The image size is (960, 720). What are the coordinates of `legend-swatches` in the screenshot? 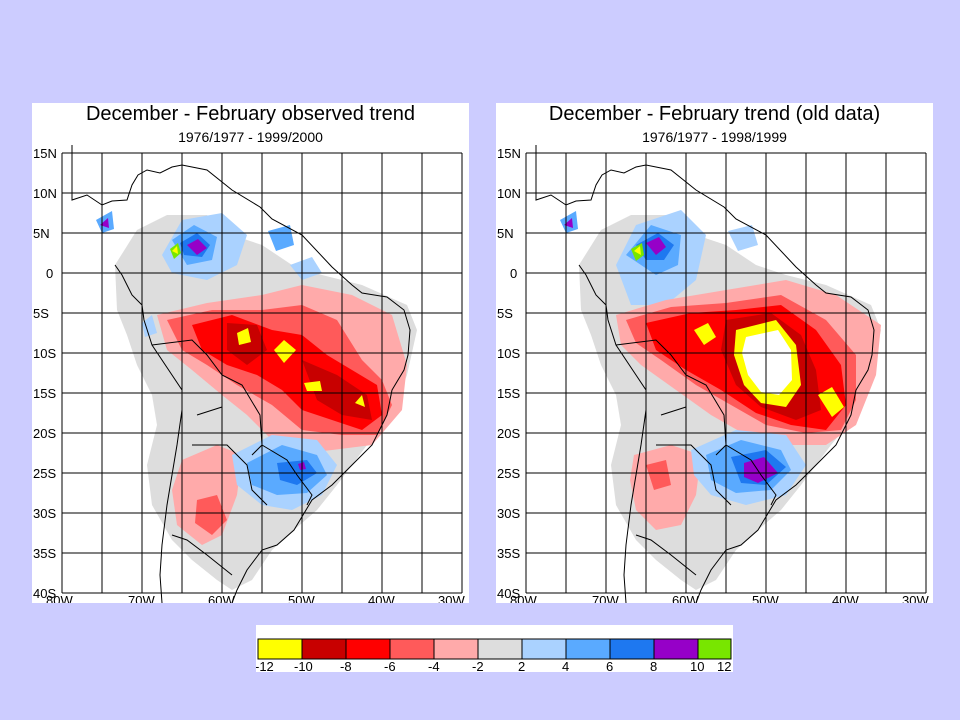 It's located at (494, 649).